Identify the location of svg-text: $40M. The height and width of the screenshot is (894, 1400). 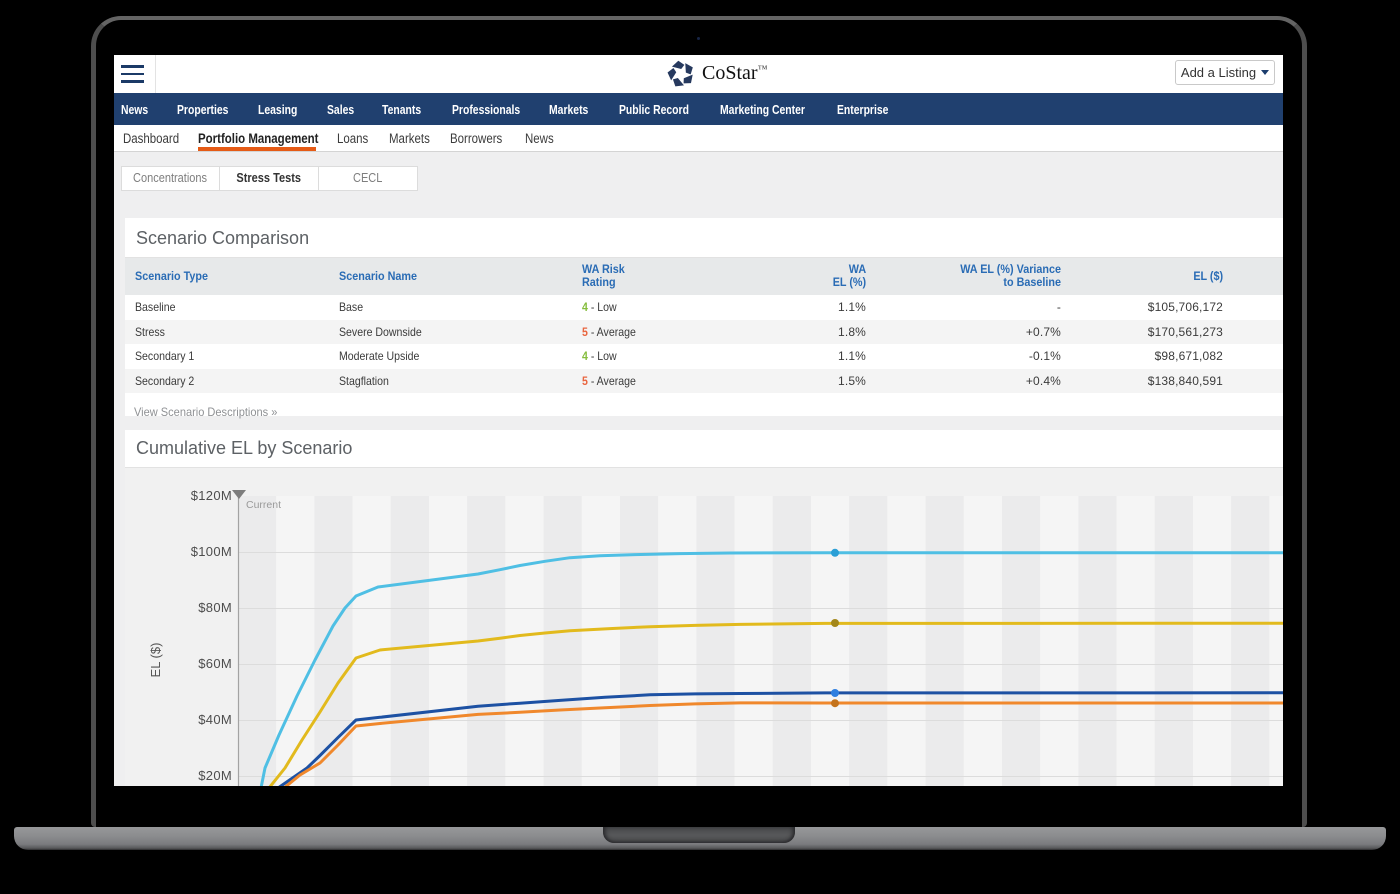
(215, 719).